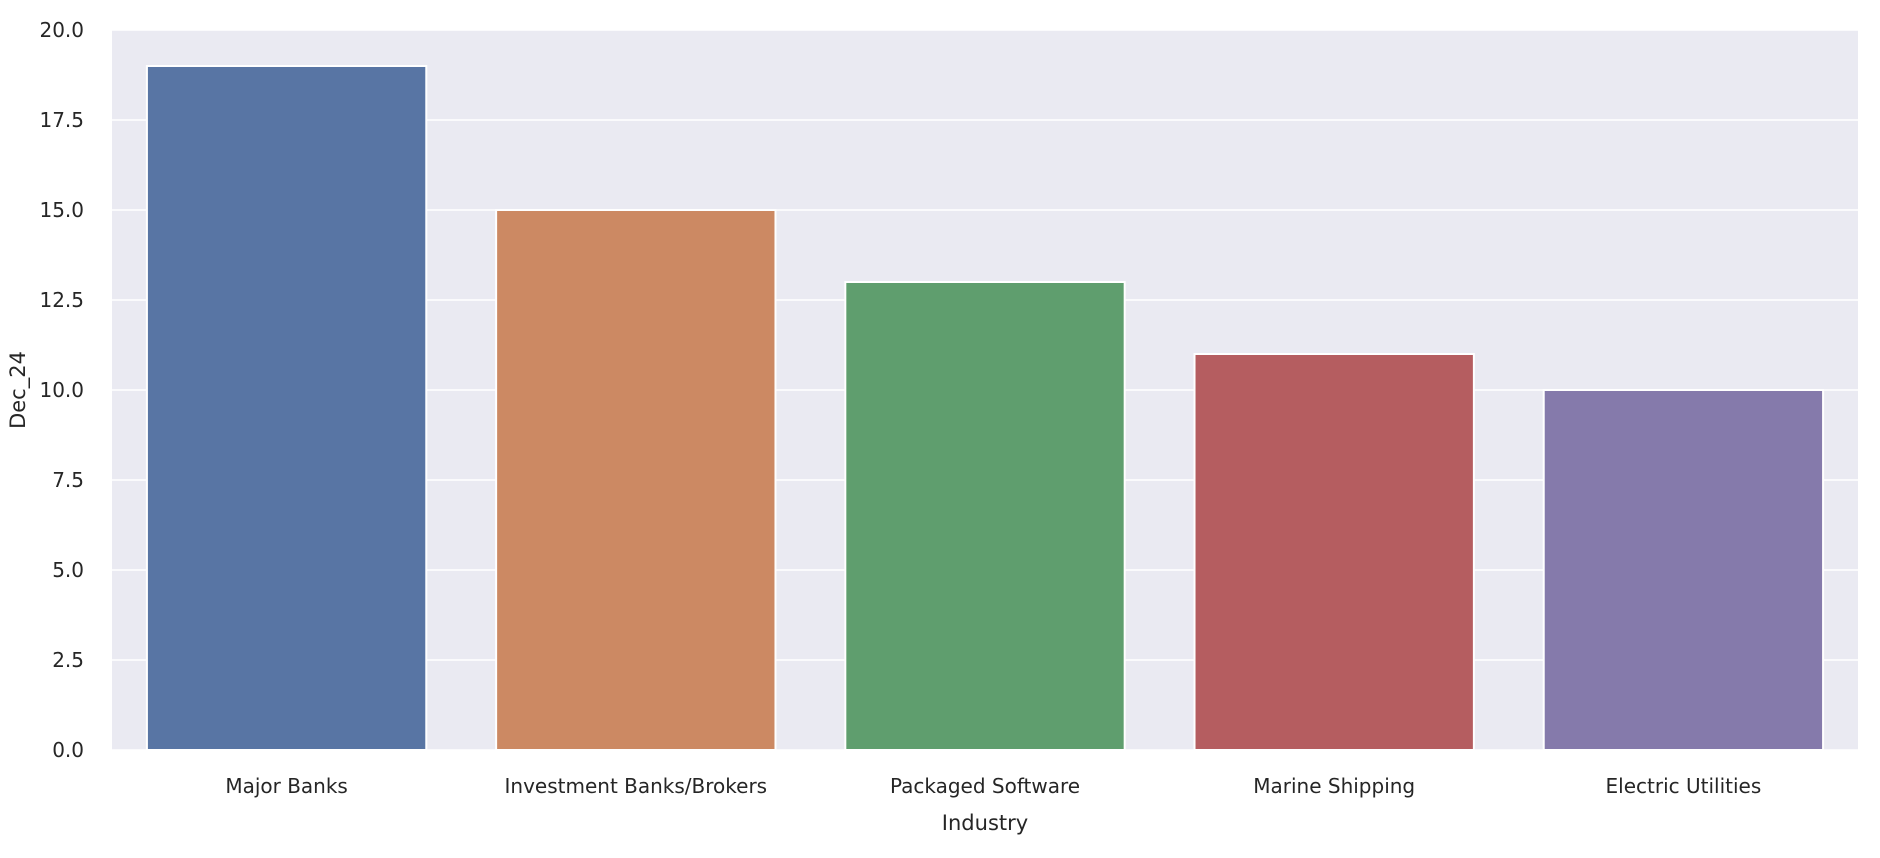  What do you see at coordinates (286, 786) in the screenshot?
I see `x-tick-label: Major Banks` at bounding box center [286, 786].